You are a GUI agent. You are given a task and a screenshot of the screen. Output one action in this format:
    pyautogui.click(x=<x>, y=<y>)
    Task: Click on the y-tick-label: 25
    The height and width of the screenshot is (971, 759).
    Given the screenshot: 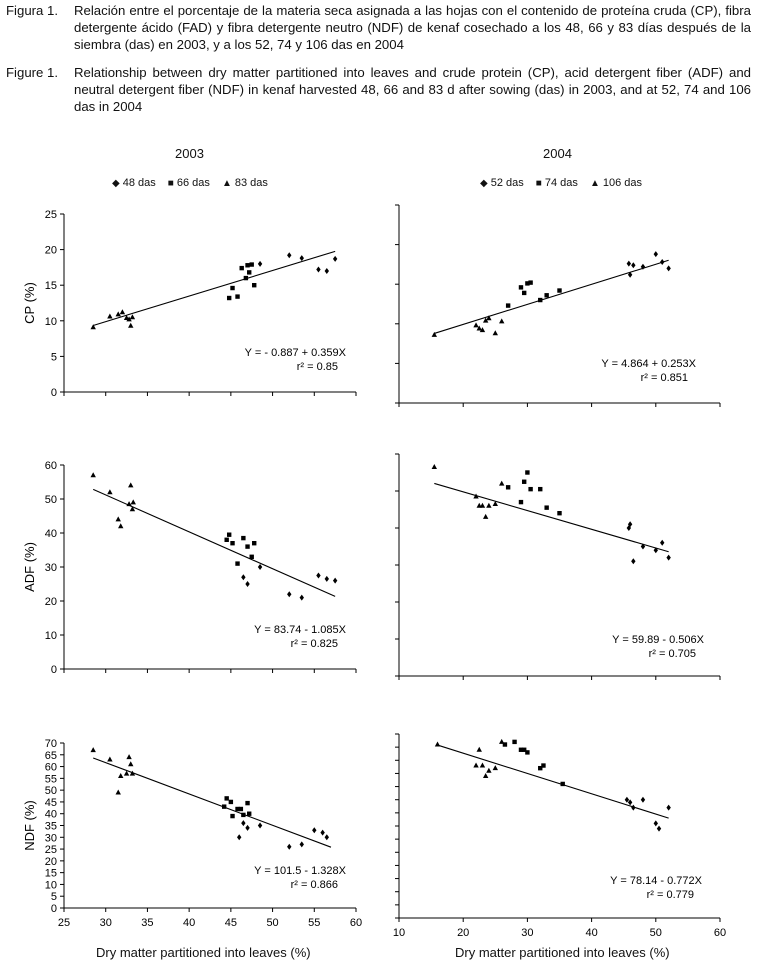 What is the action you would take?
    pyautogui.click(x=51, y=850)
    